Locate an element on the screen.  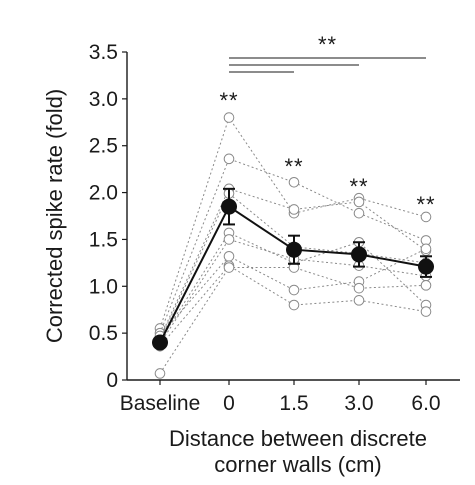
x-tick-label: 0 is located at coordinates (229, 403).